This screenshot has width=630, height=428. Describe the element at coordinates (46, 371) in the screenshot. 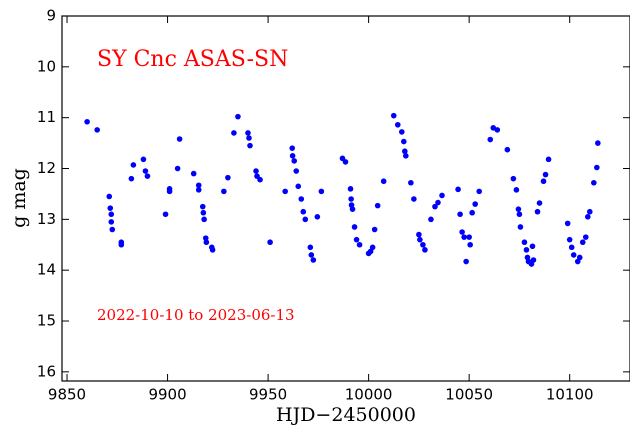

I see `y-tick-label: 16` at that location.